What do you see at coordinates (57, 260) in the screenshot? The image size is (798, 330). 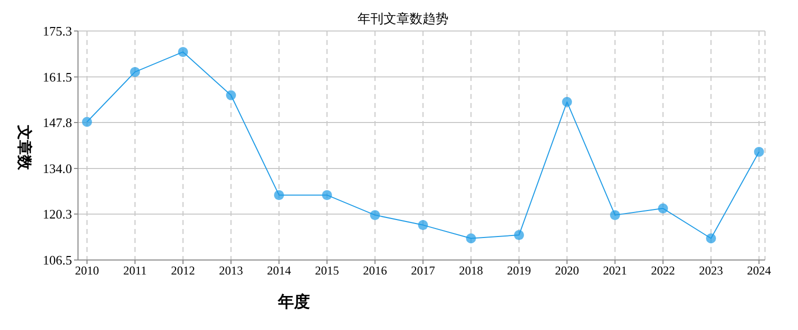 I see `y-tick-label: 106.5` at bounding box center [57, 260].